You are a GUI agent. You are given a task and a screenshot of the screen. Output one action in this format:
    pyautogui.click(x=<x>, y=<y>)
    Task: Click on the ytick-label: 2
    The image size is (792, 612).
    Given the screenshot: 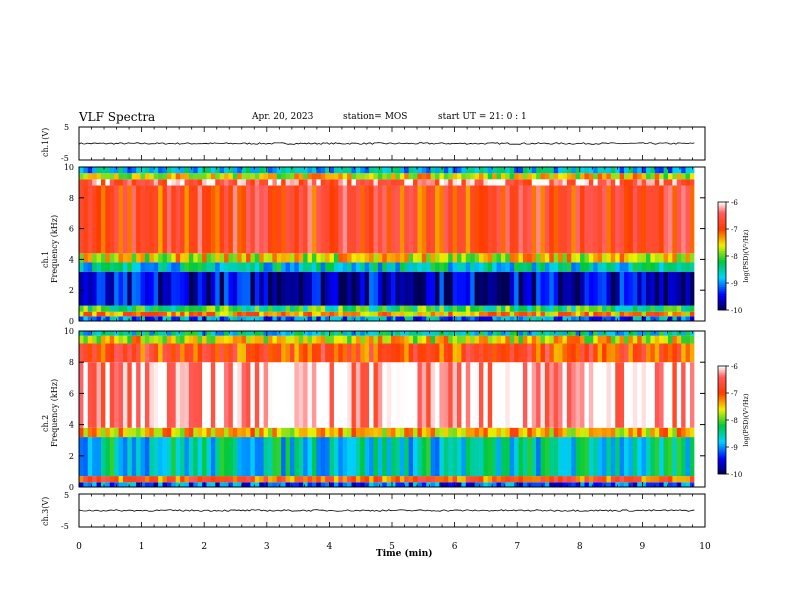 What is the action you would take?
    pyautogui.click(x=71, y=290)
    